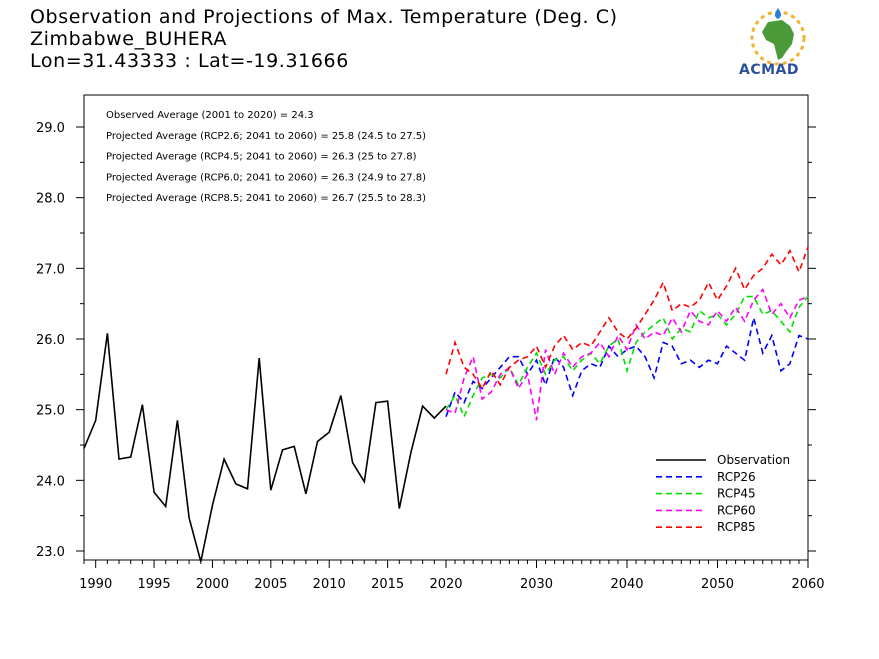  Describe the element at coordinates (626, 584) in the screenshot. I see `x-tick-label: 2040` at that location.